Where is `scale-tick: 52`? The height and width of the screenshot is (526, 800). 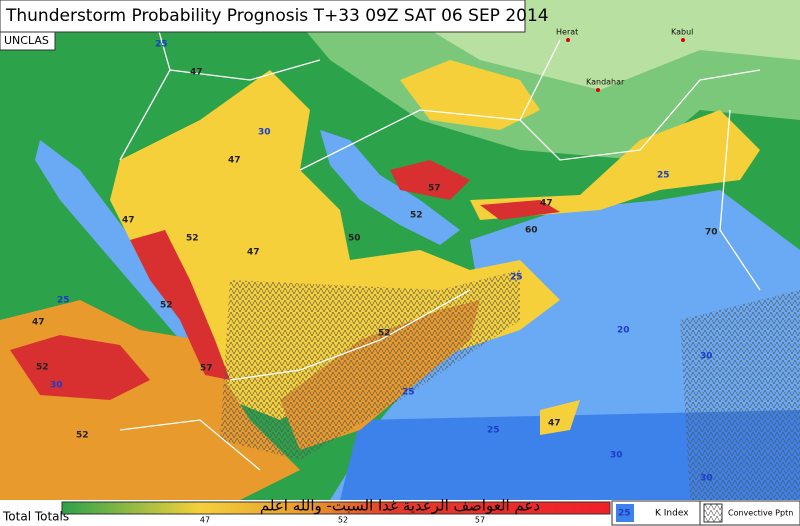 scale-tick: 52 is located at coordinates (343, 520).